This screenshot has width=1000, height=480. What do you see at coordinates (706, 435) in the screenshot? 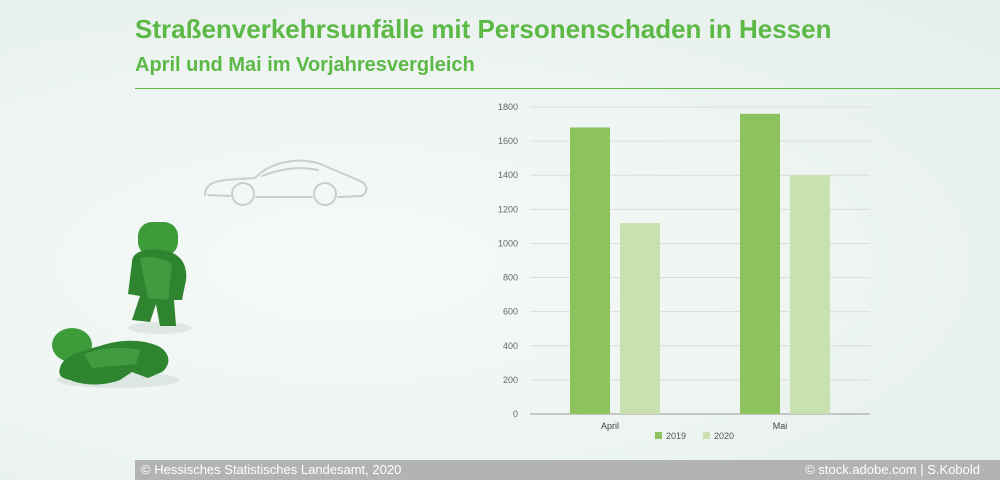
I see `legend-swatch-2020` at bounding box center [706, 435].